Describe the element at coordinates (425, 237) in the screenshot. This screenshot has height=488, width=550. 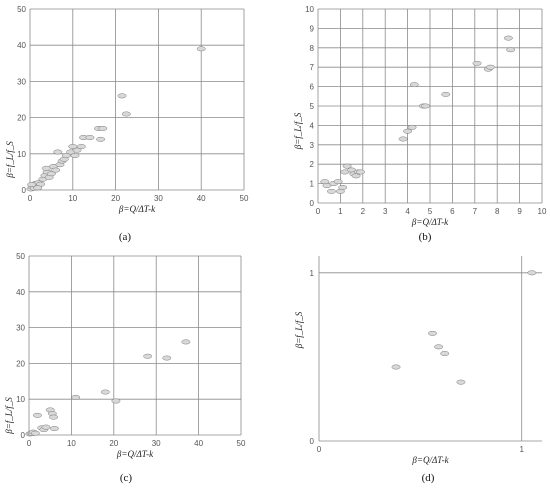
I see `panel-caption: (b)` at that location.